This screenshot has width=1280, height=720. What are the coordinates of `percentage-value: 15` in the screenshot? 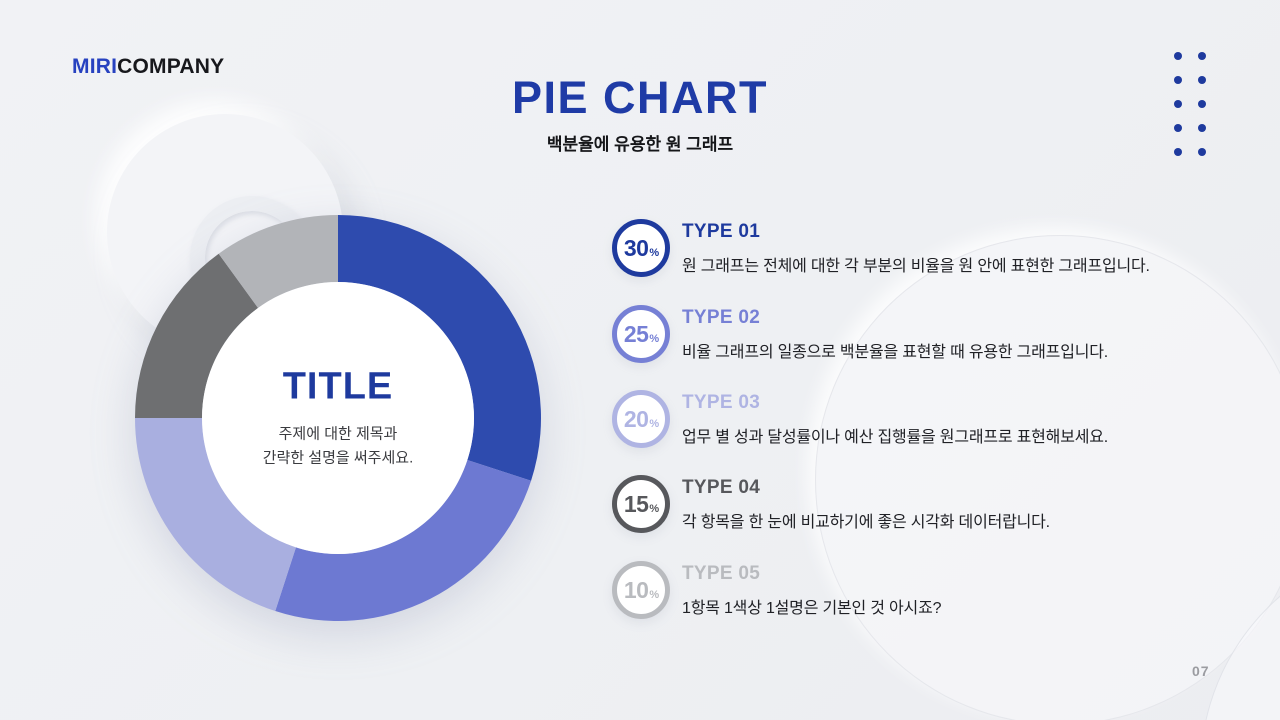 It's located at (636, 503).